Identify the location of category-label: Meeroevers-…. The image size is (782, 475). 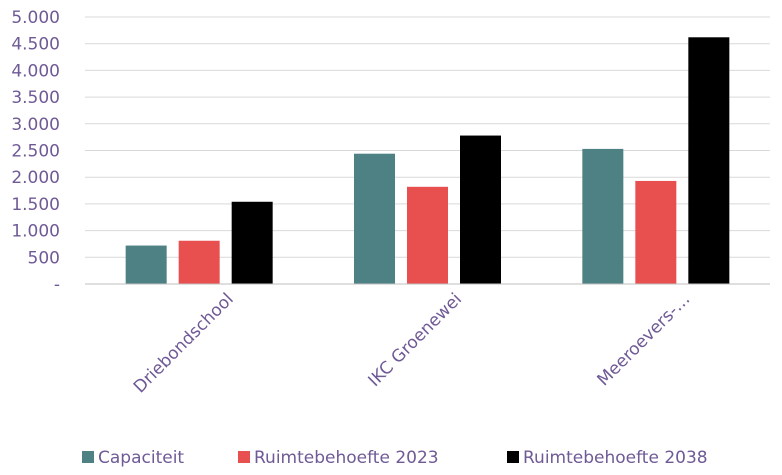
(644, 339).